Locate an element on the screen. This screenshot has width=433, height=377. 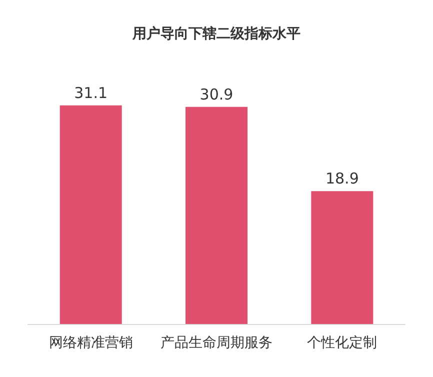
chart-title: 用户导向下辖二级指标水平 is located at coordinates (216, 33).